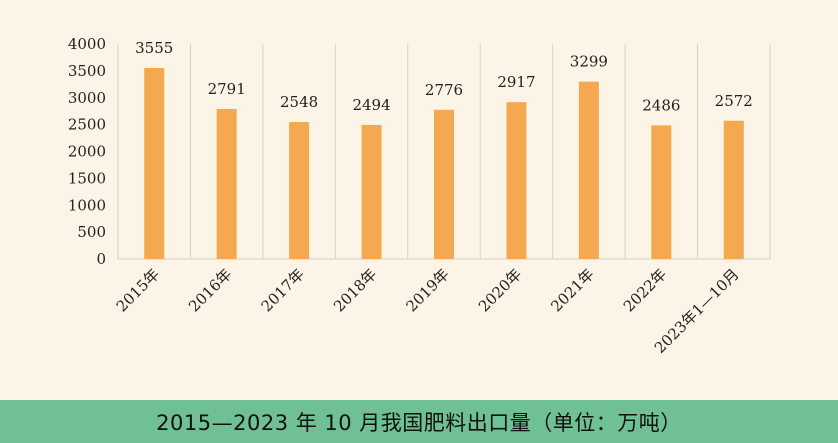  I want to click on x-tick-label: 2019年, so click(427, 290).